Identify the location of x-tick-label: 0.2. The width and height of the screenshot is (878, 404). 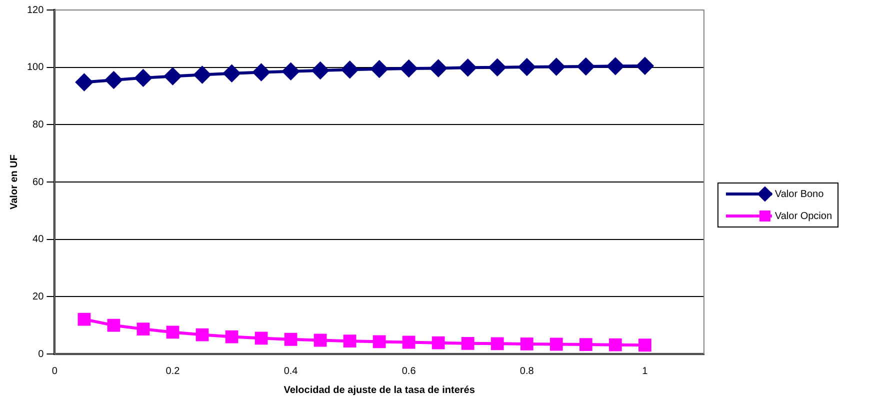
(173, 371).